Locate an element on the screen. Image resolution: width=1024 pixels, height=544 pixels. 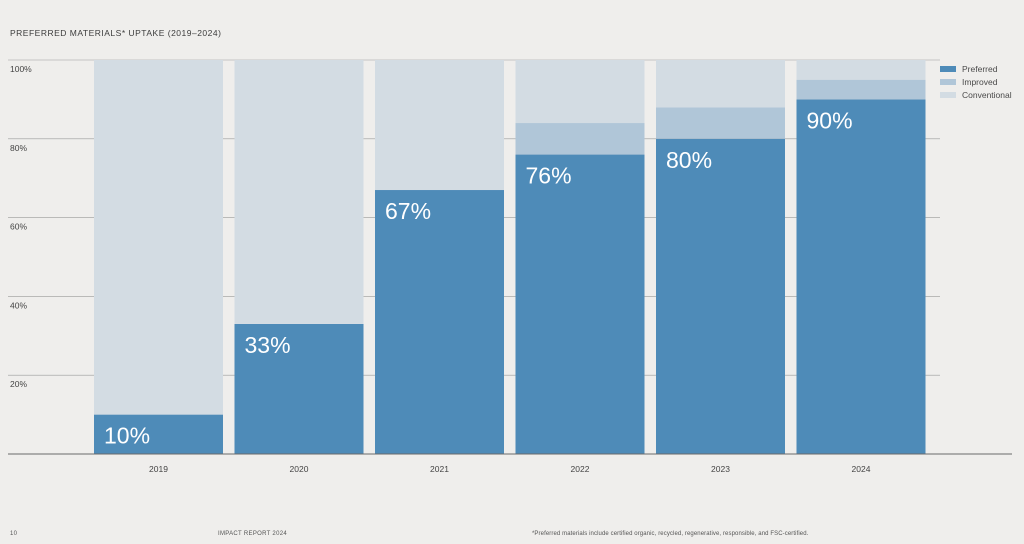
bar-preferred-2024 is located at coordinates (861, 277).